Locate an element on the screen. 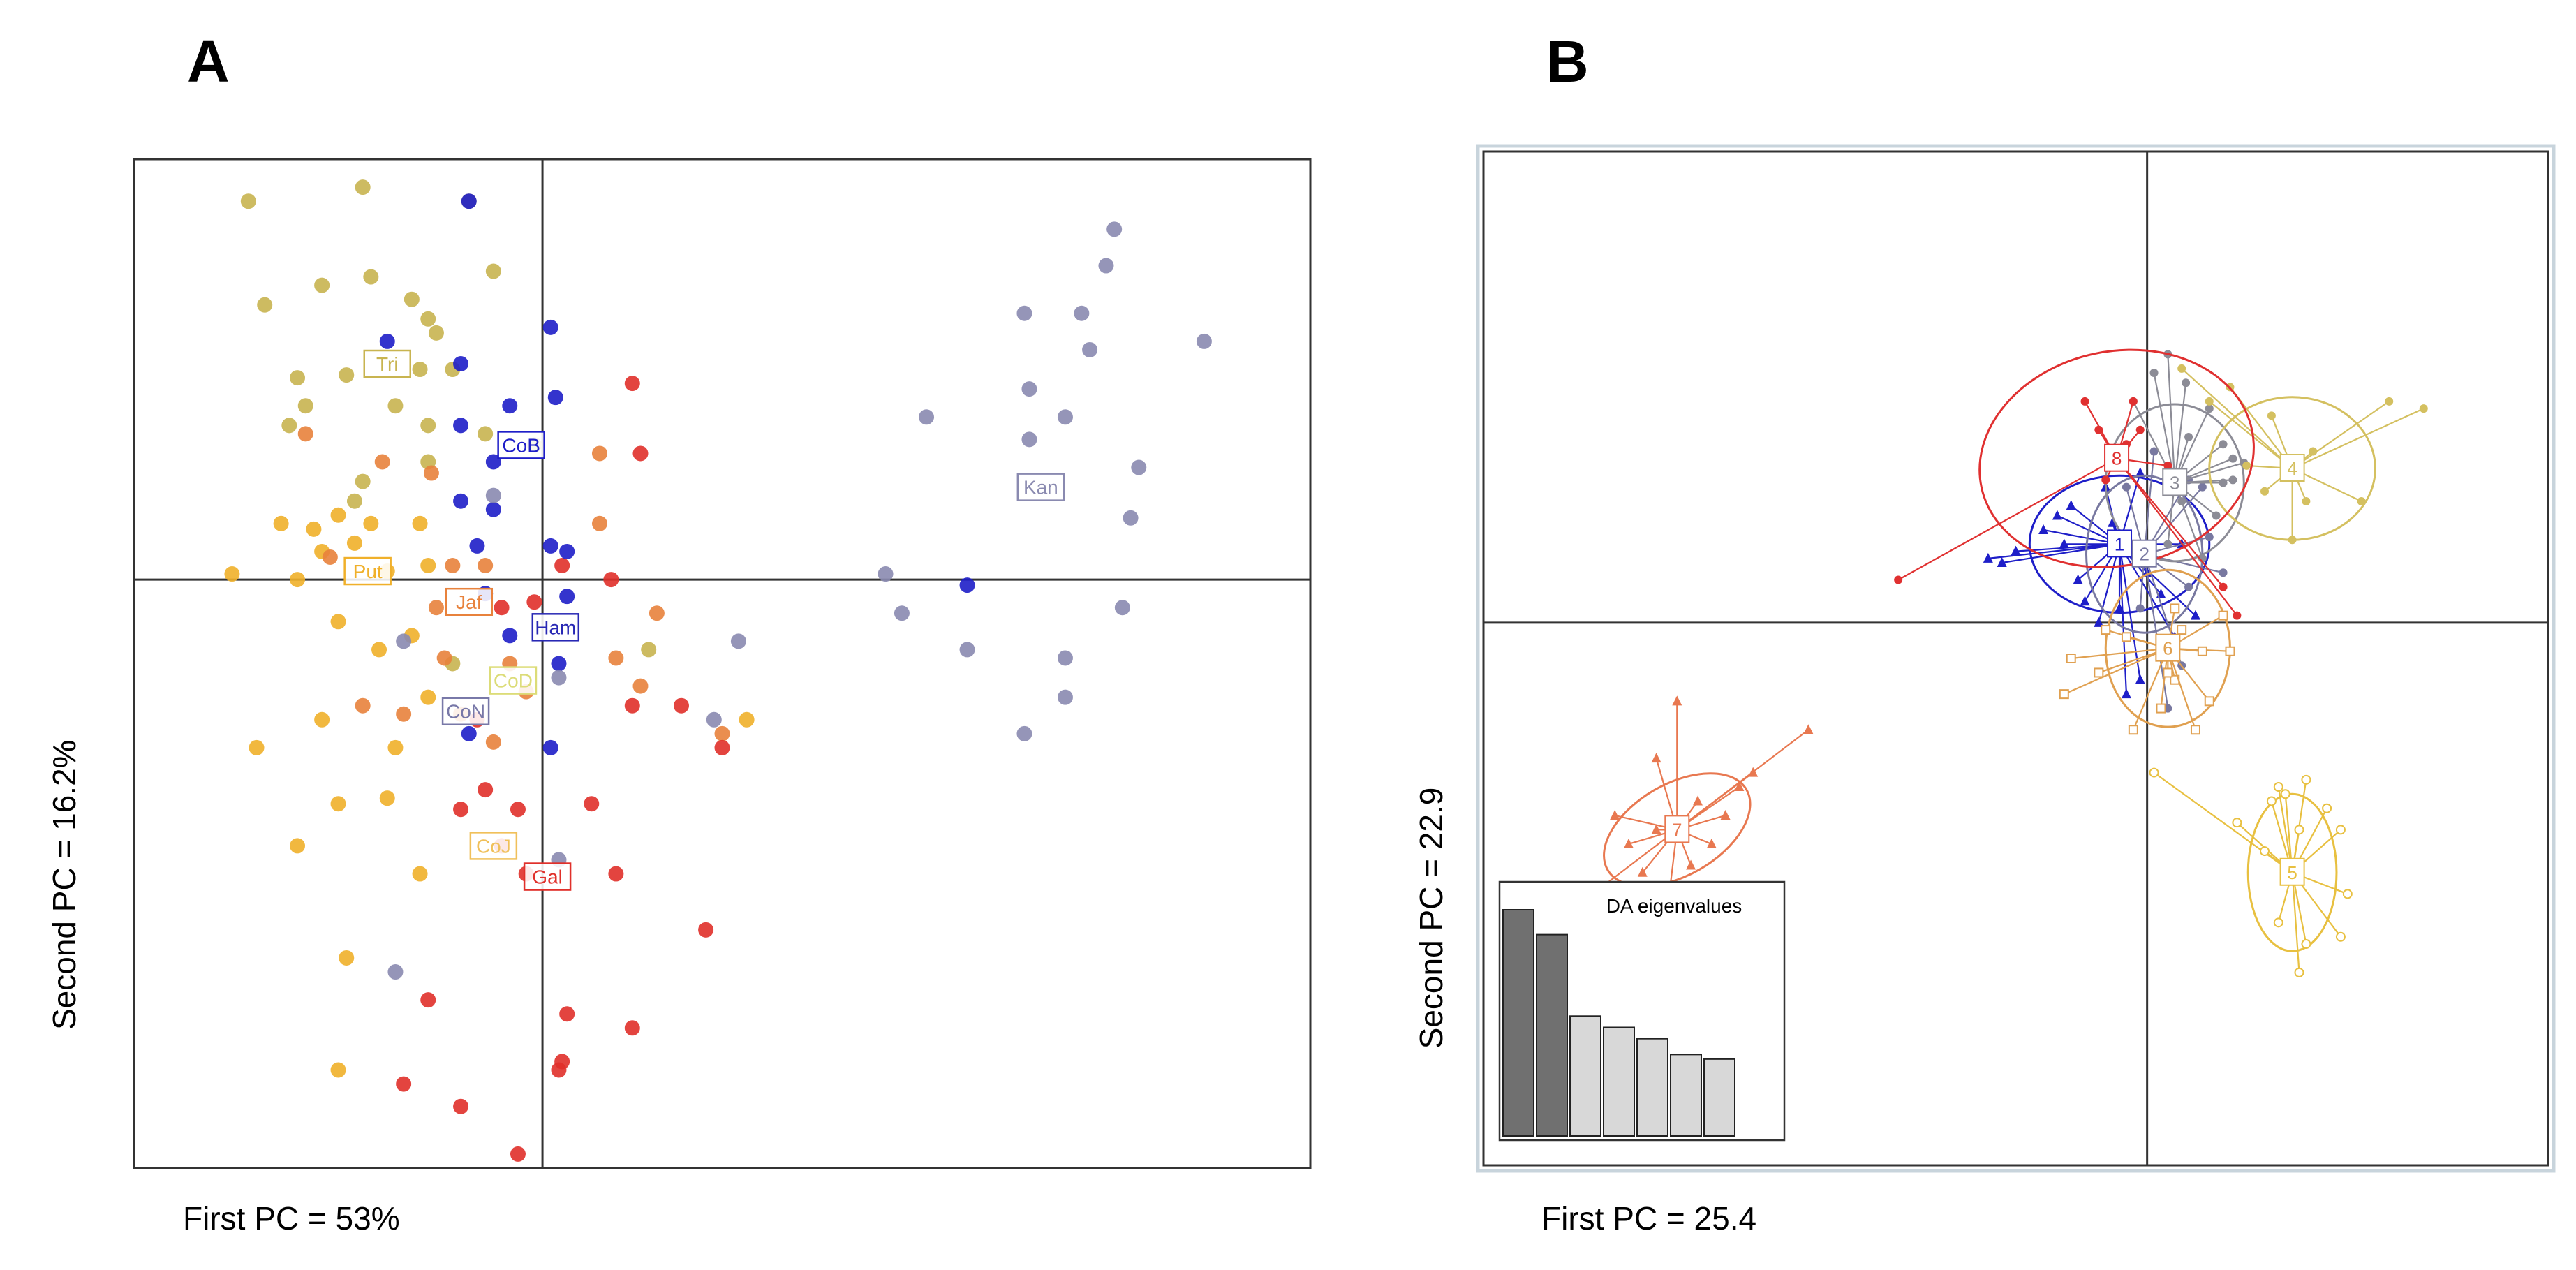 The height and width of the screenshot is (1270, 2576). cluster-label-8: 8 is located at coordinates (2117, 458).